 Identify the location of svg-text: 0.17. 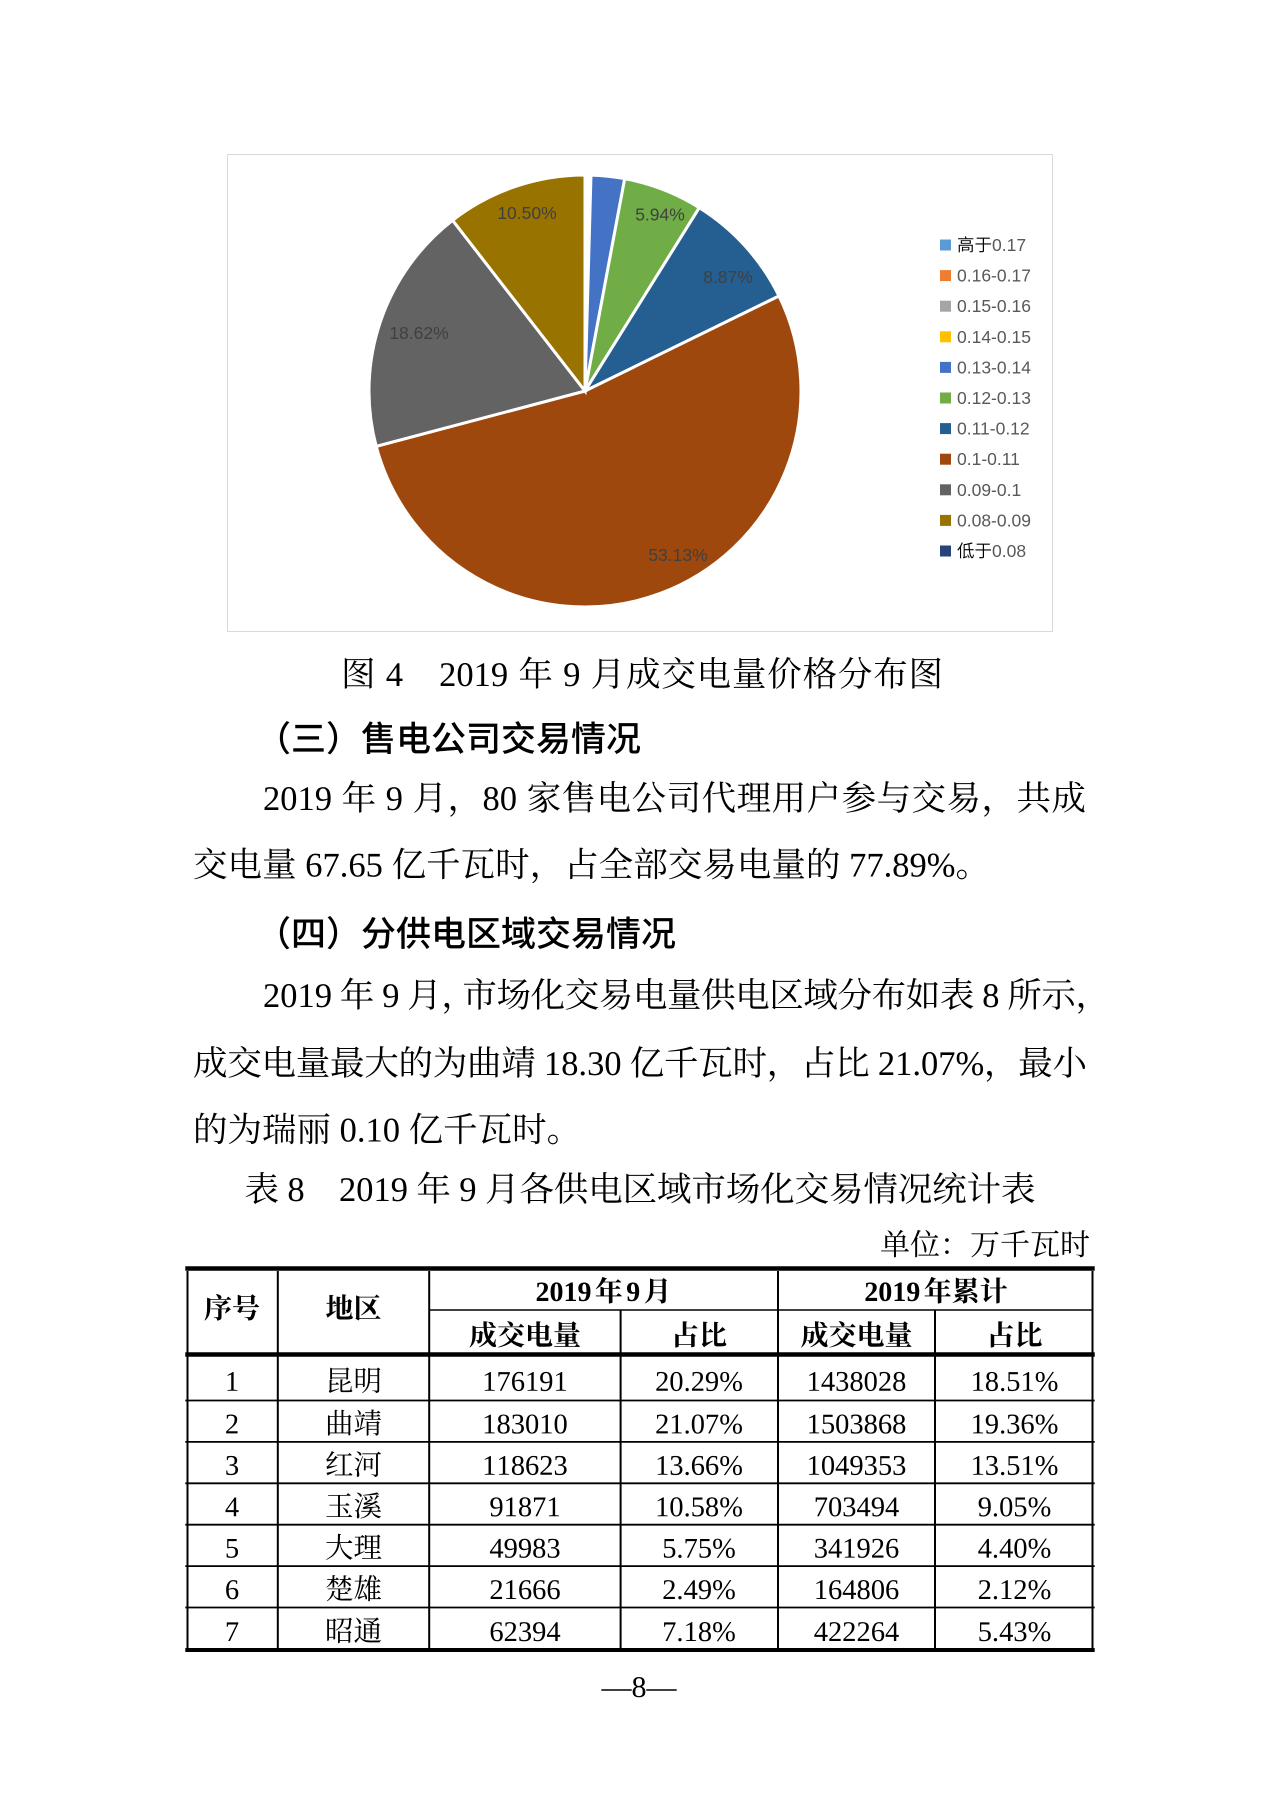
(1009, 245).